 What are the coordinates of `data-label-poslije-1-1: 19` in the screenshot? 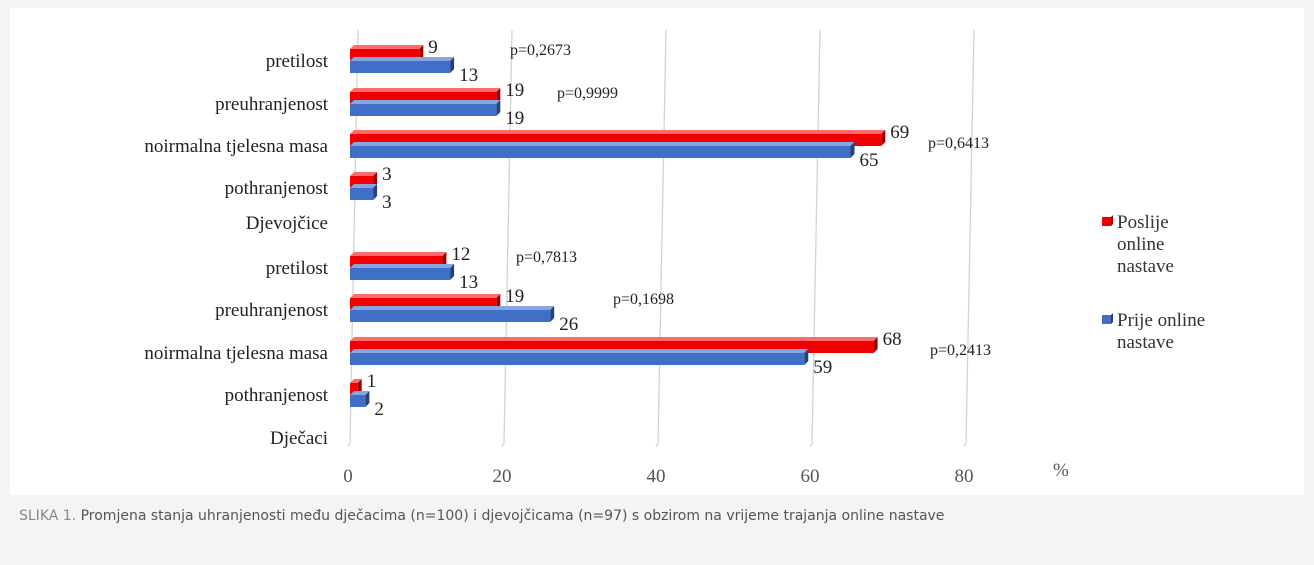 It's located at (514, 296).